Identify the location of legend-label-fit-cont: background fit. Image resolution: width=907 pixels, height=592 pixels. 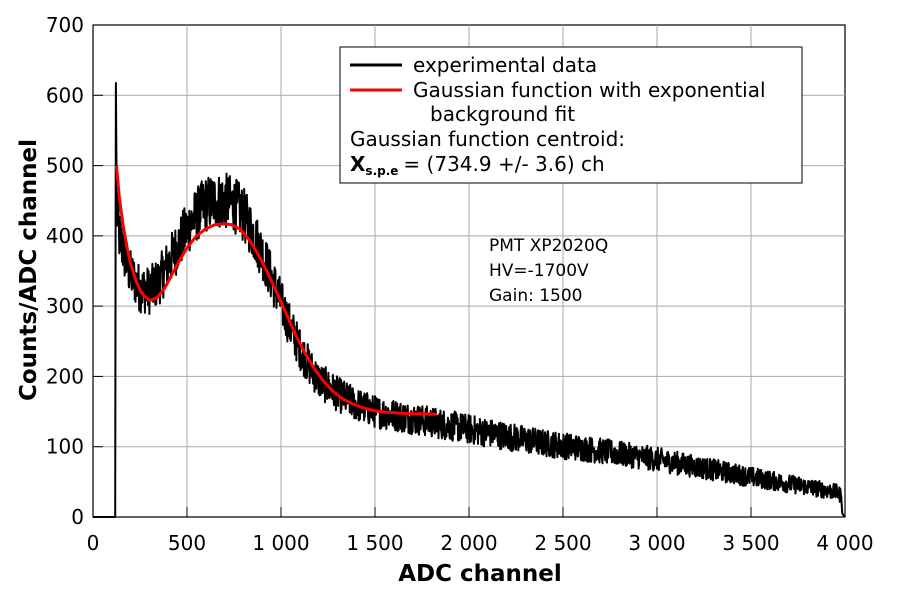
(502, 114).